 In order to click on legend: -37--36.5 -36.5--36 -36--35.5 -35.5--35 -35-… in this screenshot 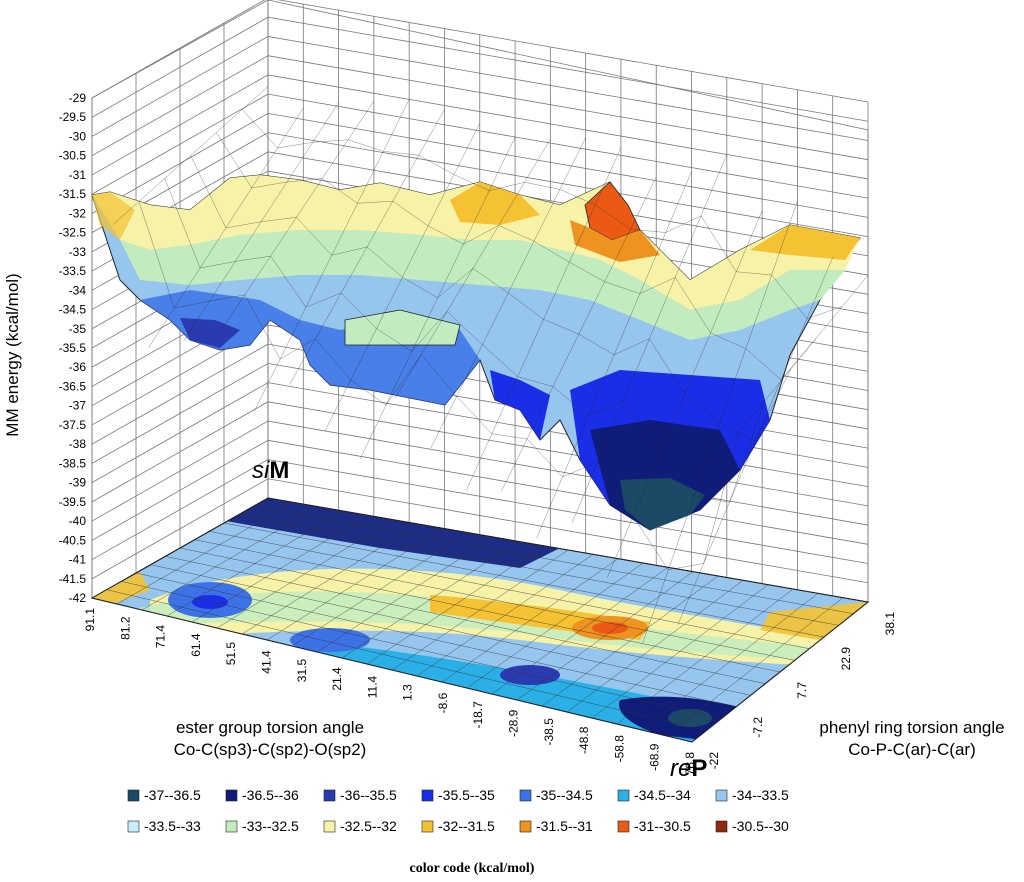, I will do `click(458, 810)`.